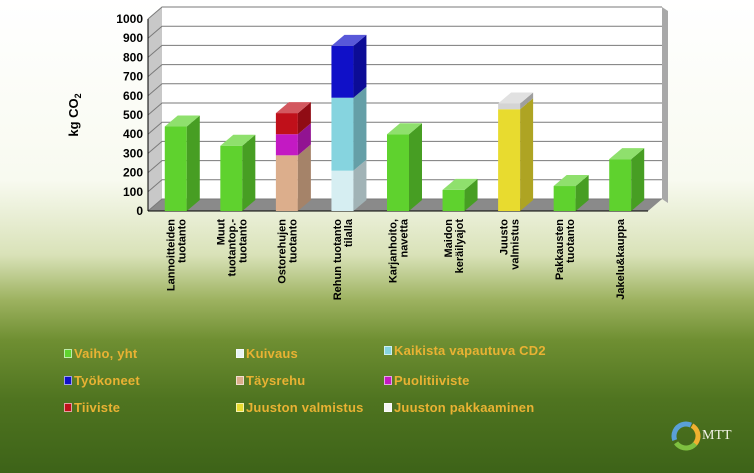 This screenshot has height=473, width=754. What do you see at coordinates (133, 57) in the screenshot?
I see `y-tick-label: 800` at bounding box center [133, 57].